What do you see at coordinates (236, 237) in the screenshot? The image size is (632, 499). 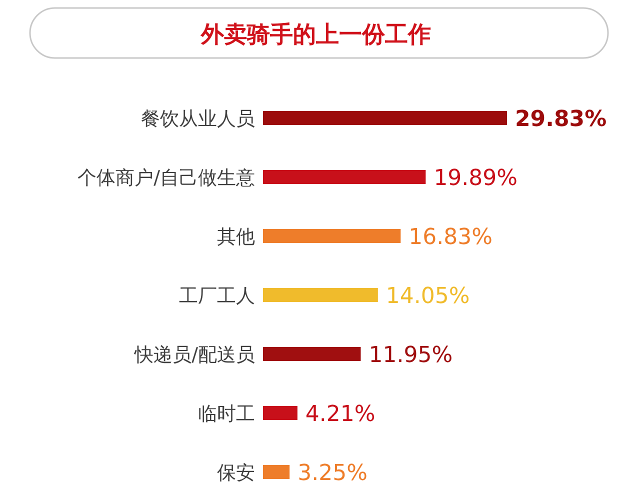 I see `y-tick-label: 其他` at bounding box center [236, 237].